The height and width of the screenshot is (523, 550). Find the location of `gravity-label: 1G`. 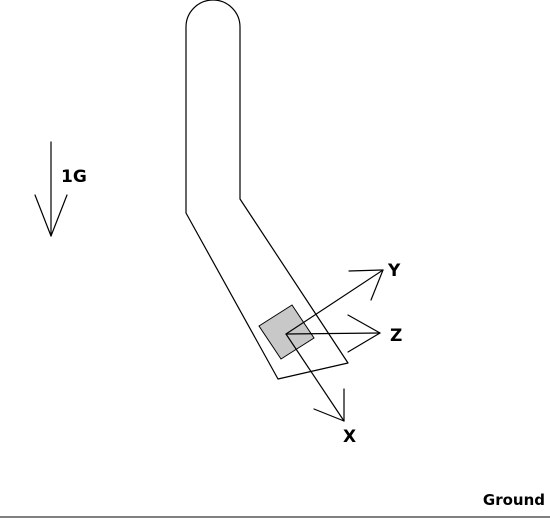

gravity-label: 1G is located at coordinates (74, 177).